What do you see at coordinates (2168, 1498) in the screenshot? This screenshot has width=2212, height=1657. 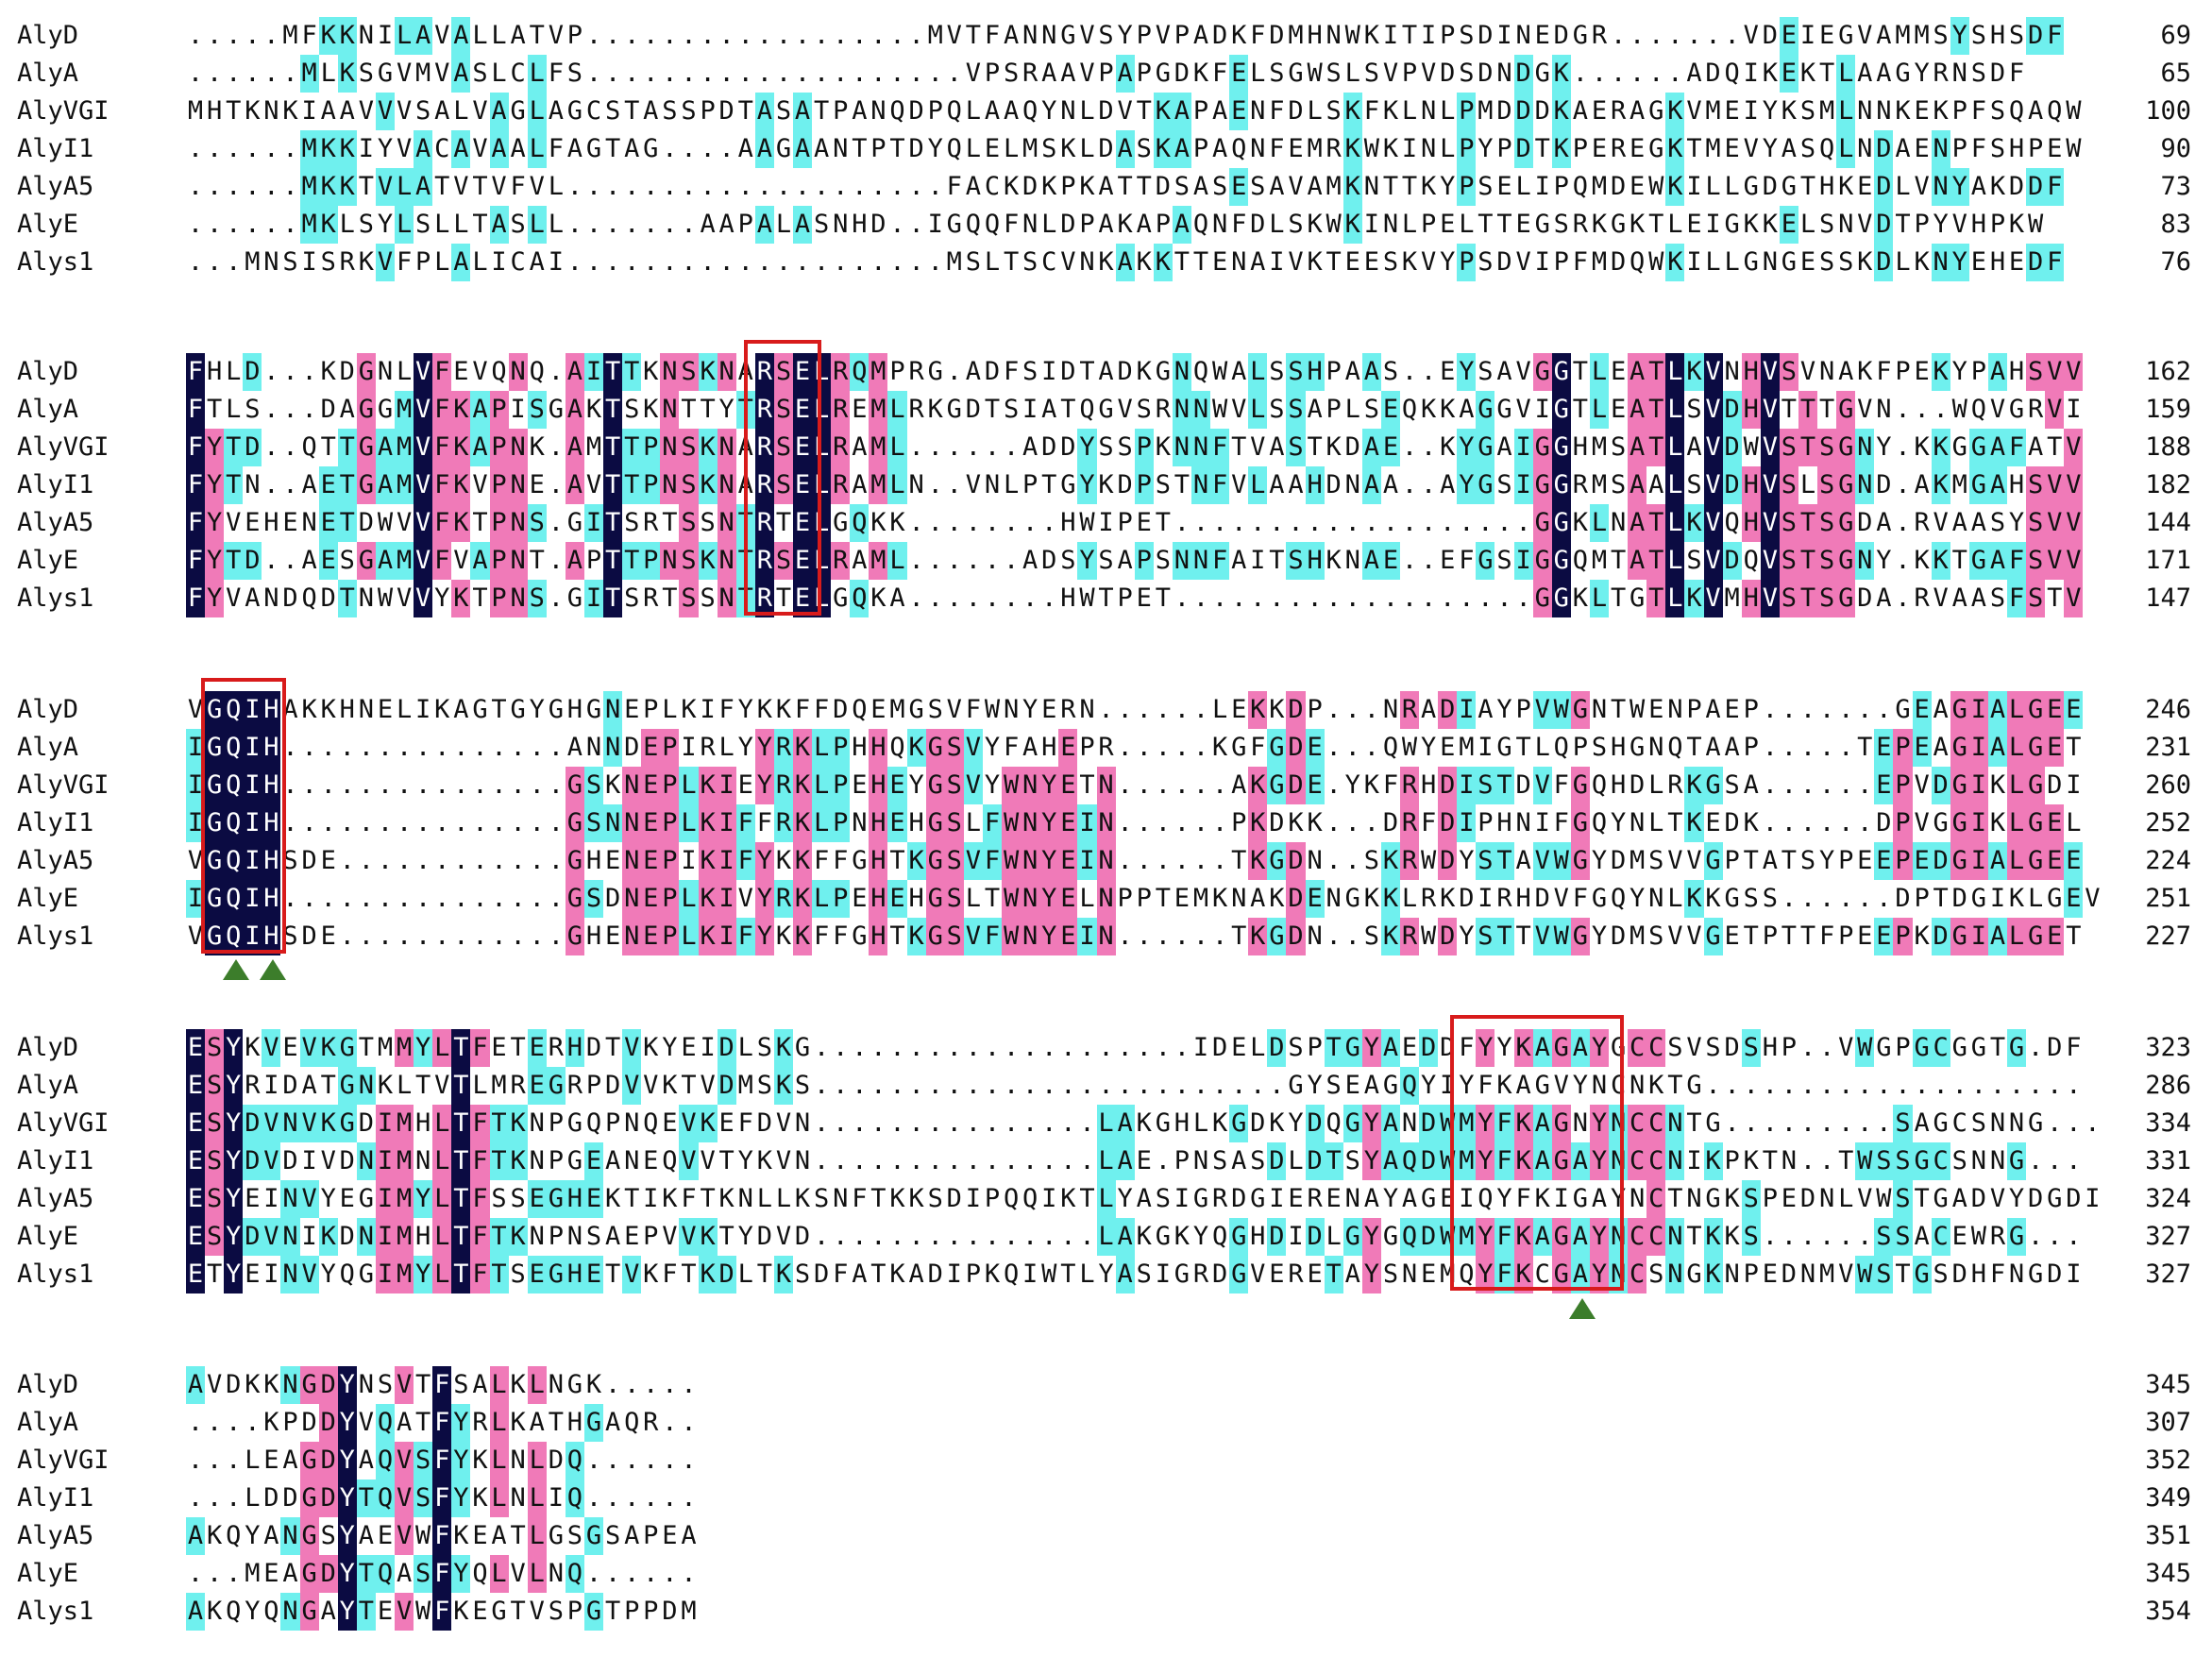 I see `residue-count: 349` at bounding box center [2168, 1498].